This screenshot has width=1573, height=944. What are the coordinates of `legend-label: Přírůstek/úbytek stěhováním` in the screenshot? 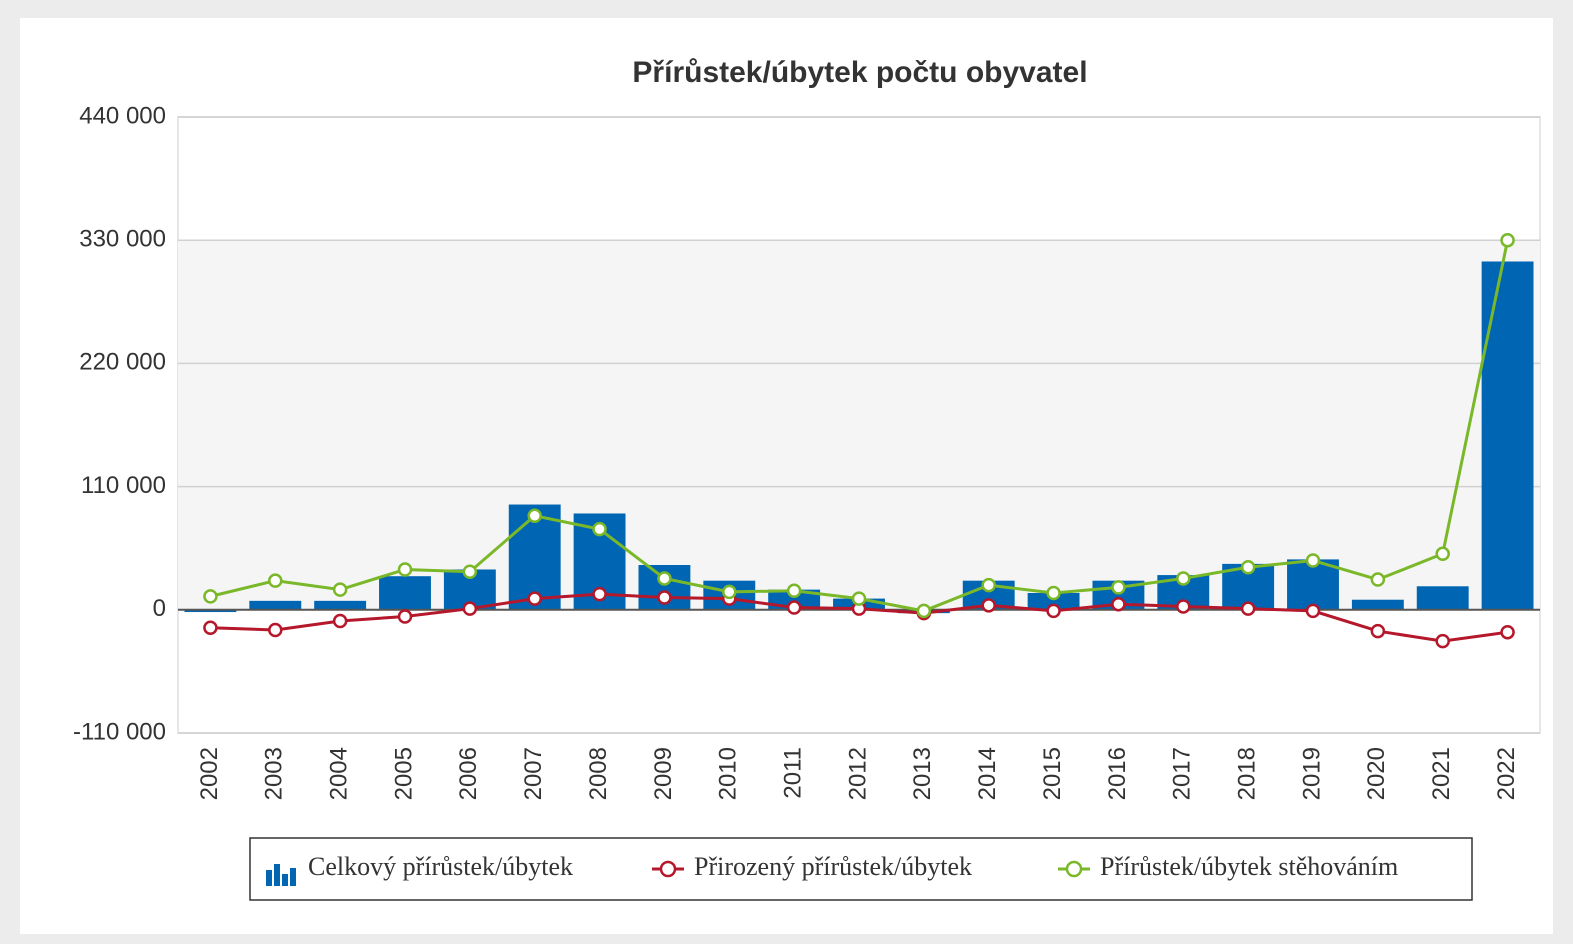 It's located at (1249, 866).